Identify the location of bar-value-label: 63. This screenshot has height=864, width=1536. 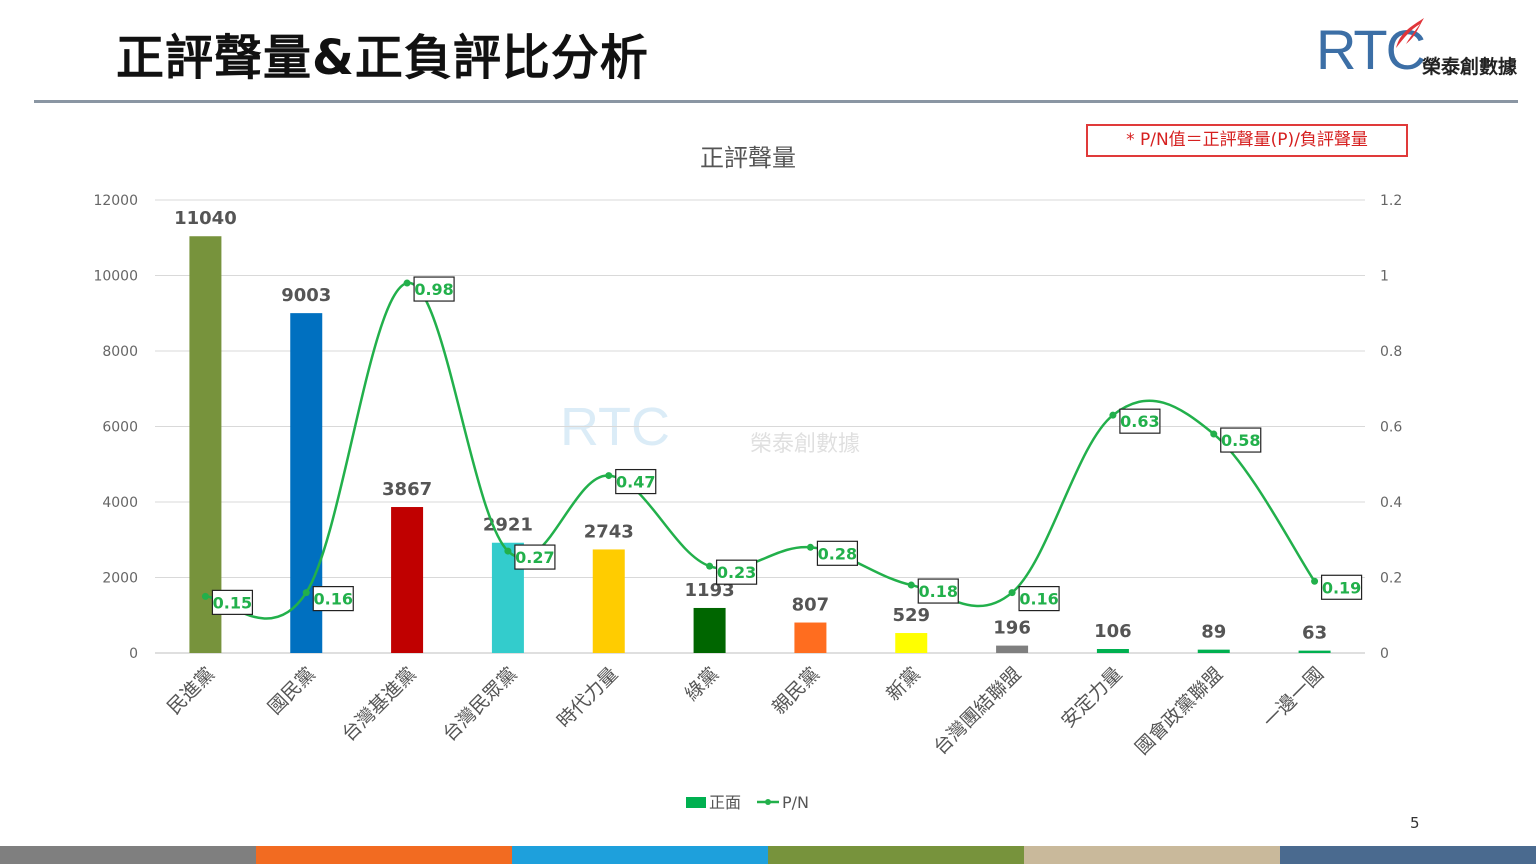
(1314, 633).